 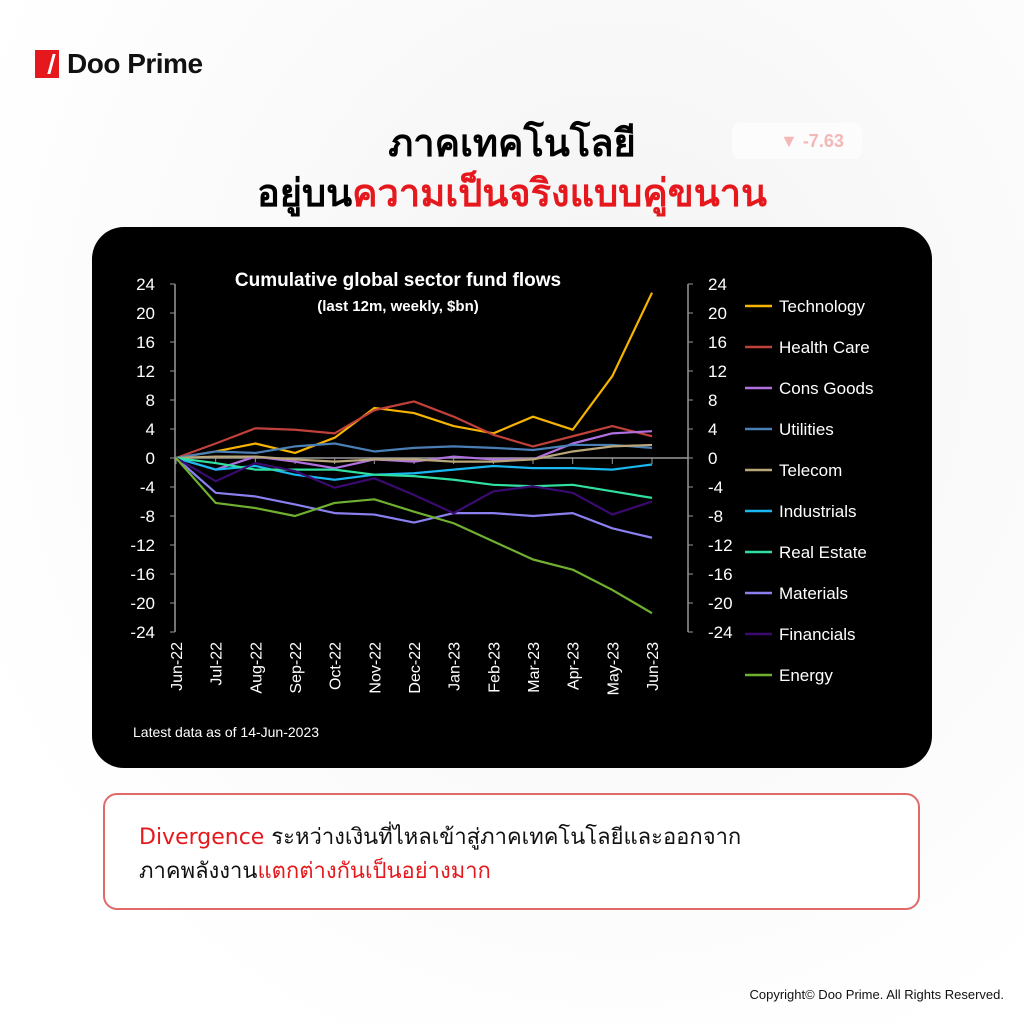 I want to click on legend-label: Health Care, so click(x=824, y=347).